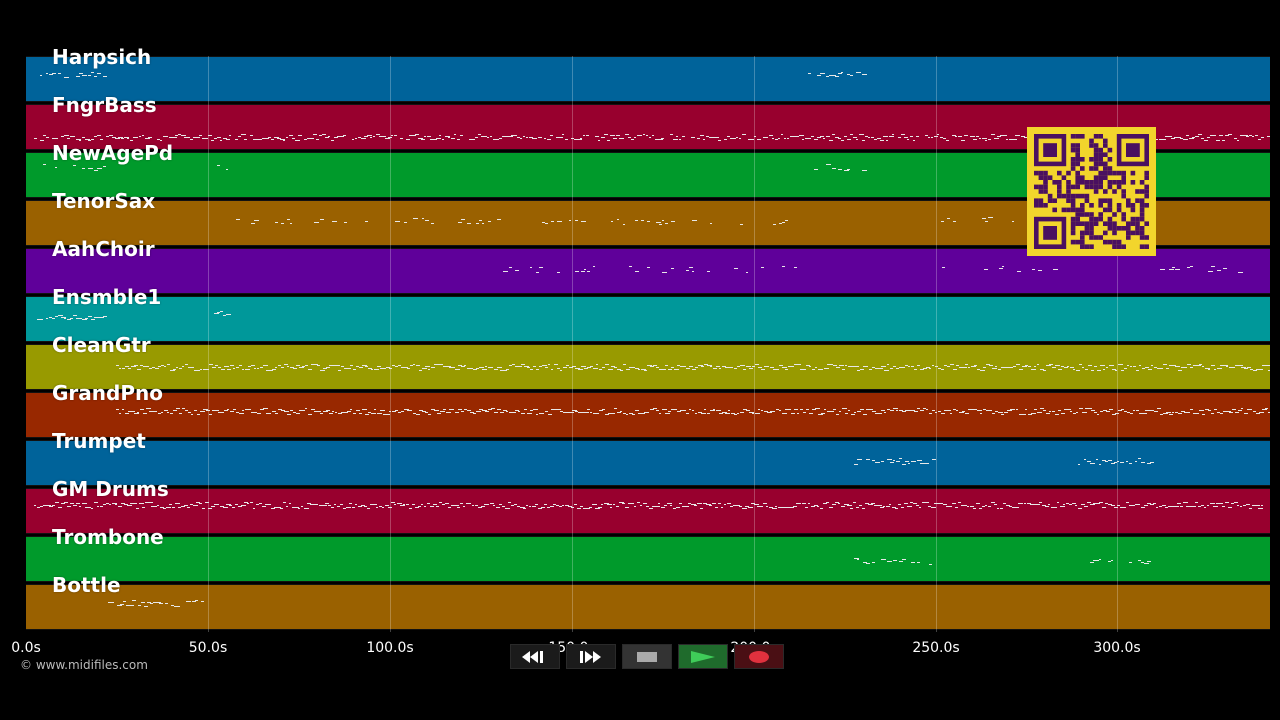 The width and height of the screenshot is (1280, 720). Describe the element at coordinates (648, 553) in the screenshot. I see `track-lane: Trombone` at that location.